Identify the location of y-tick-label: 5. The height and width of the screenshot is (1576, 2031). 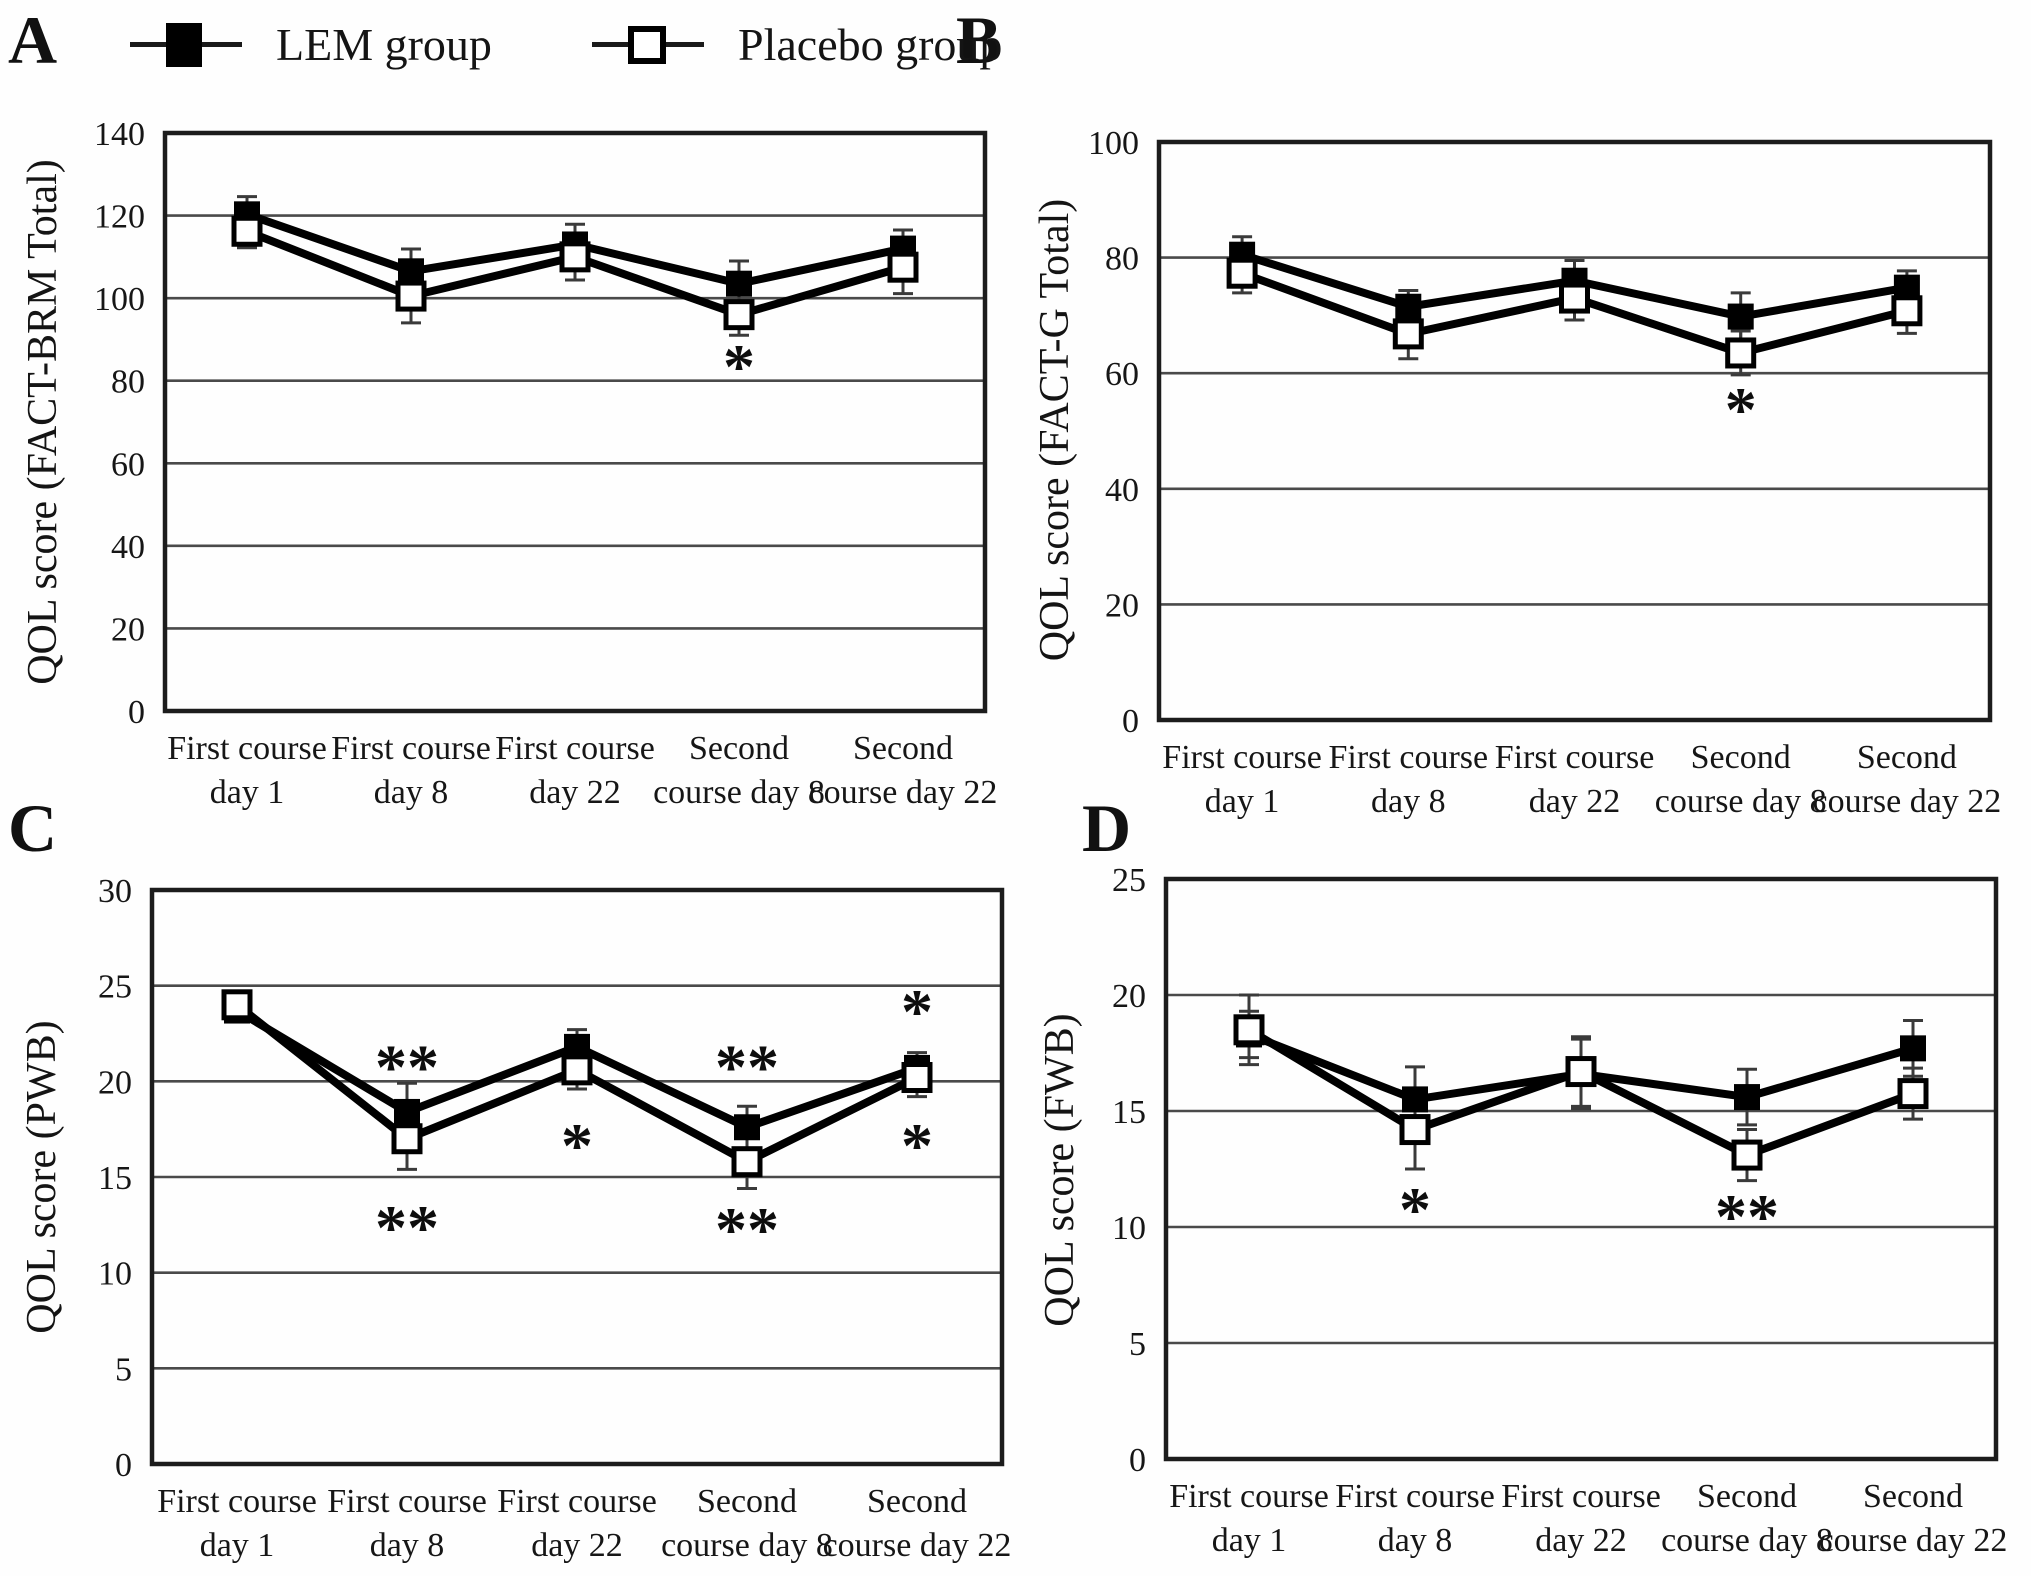
(1137, 1344).